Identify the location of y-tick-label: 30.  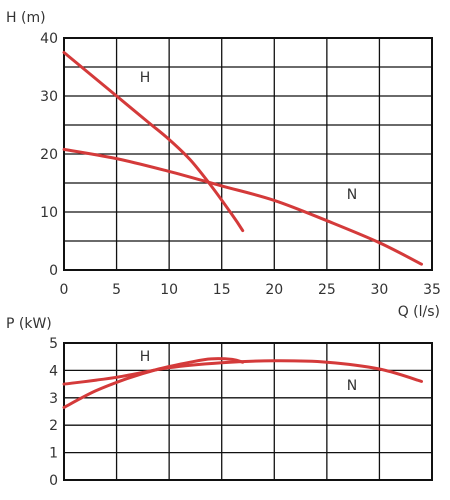
(49, 97).